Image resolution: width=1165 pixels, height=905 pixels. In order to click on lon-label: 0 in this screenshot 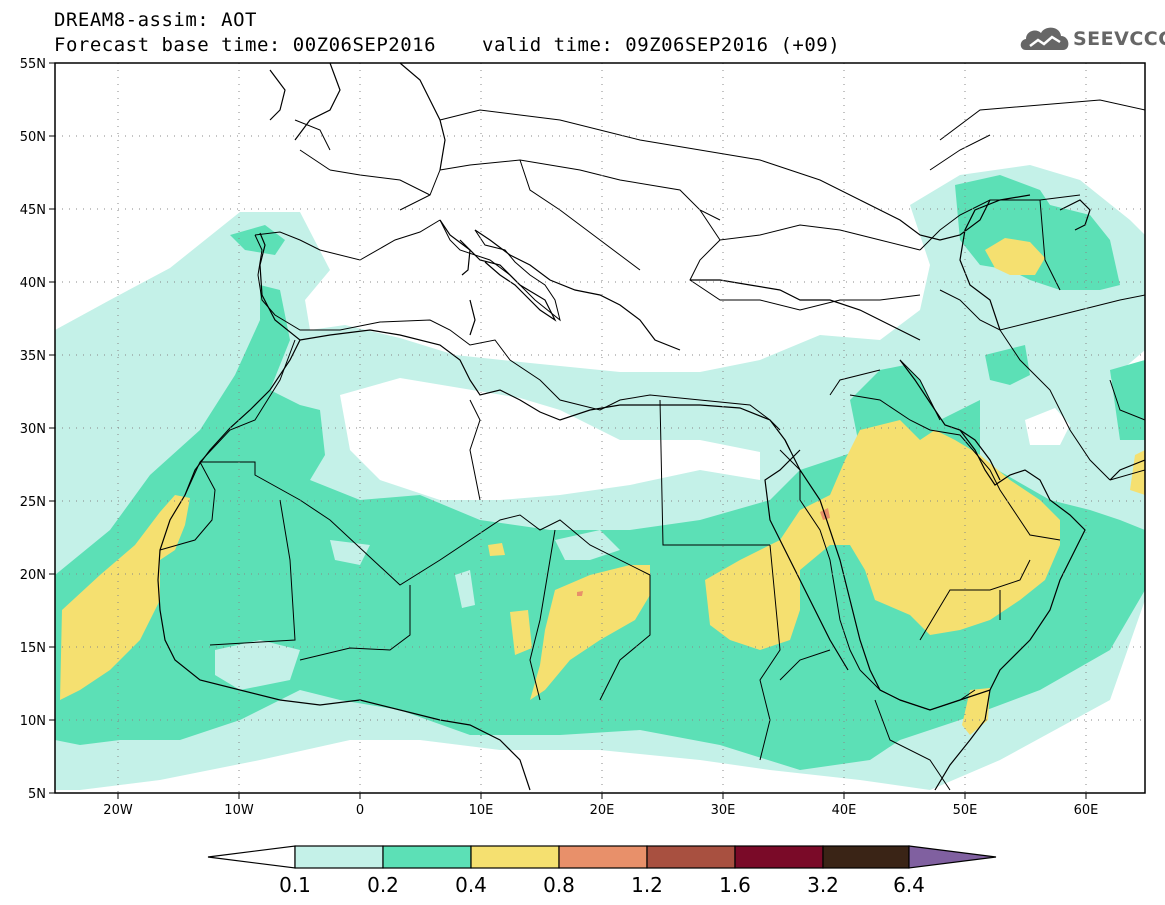, I will do `click(360, 810)`.